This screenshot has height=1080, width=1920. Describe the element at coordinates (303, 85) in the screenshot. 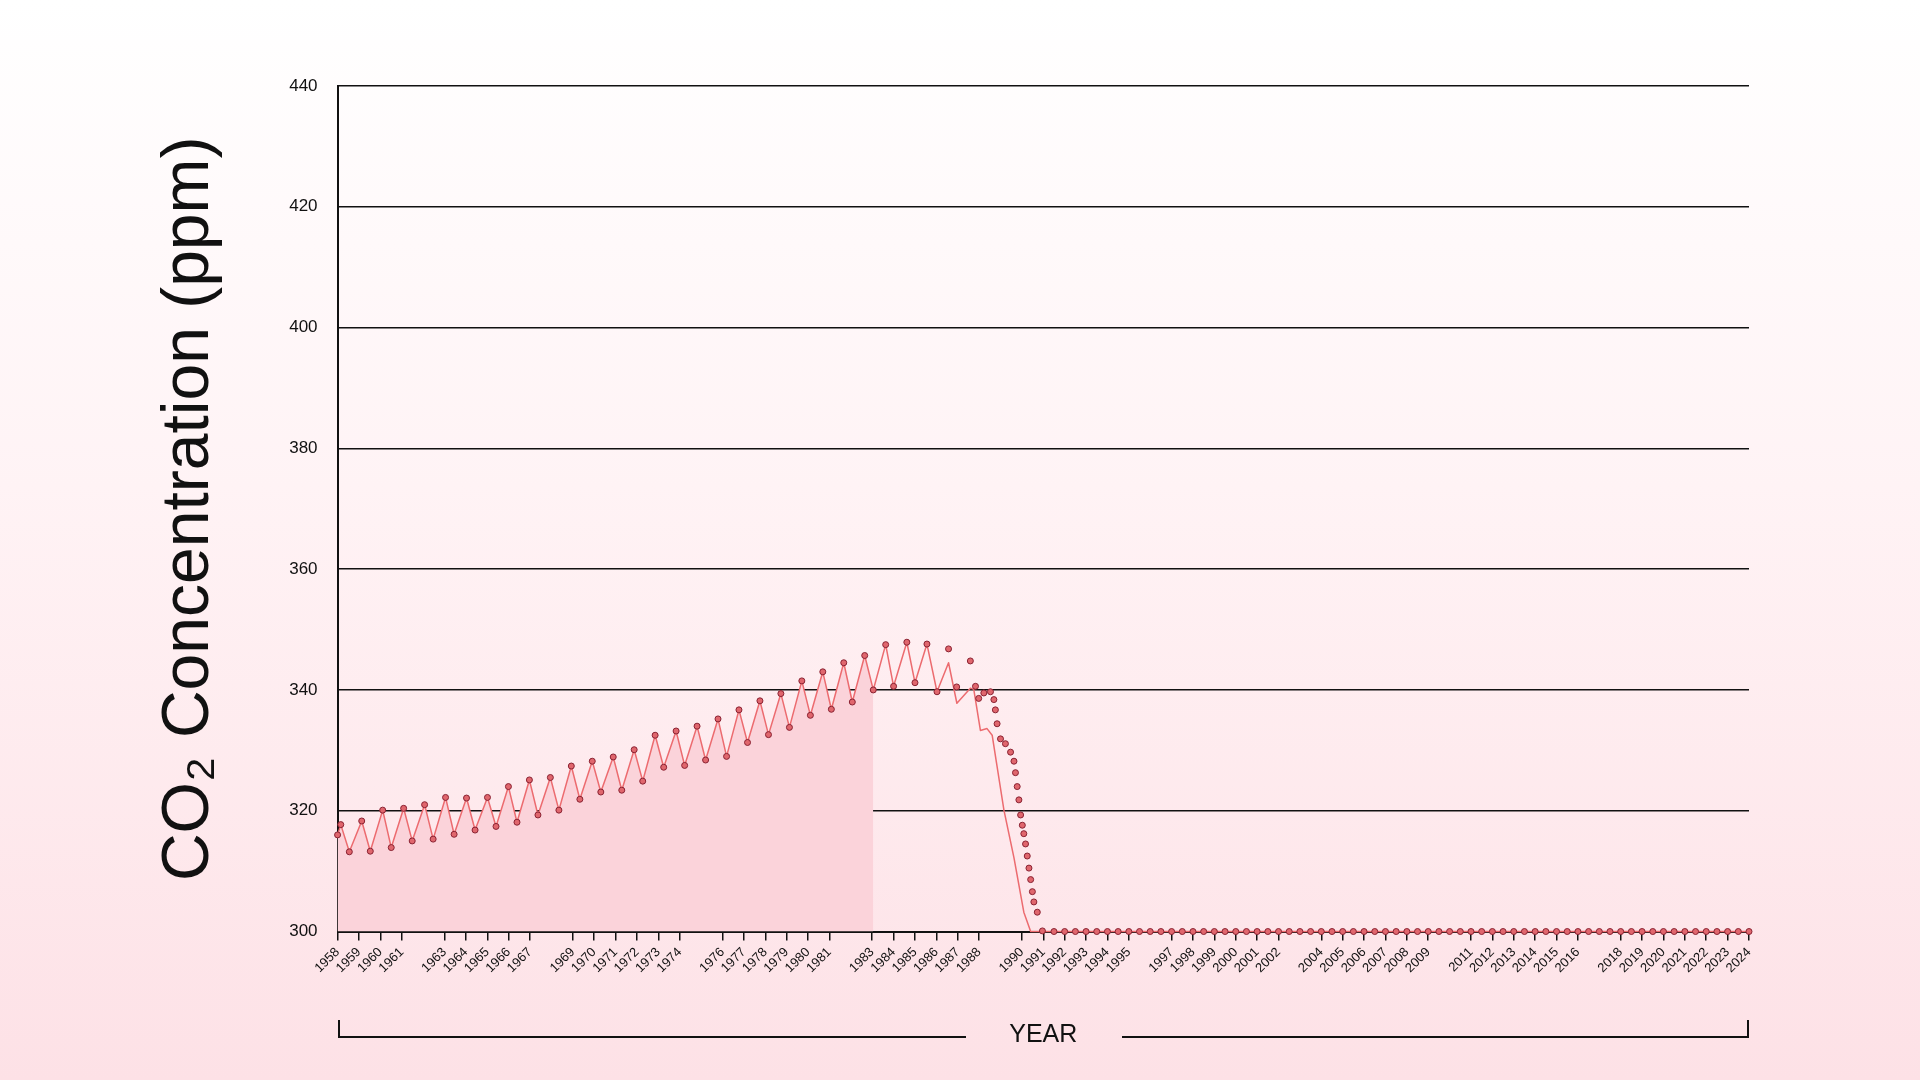

I see `y-tick-label: 440` at that location.